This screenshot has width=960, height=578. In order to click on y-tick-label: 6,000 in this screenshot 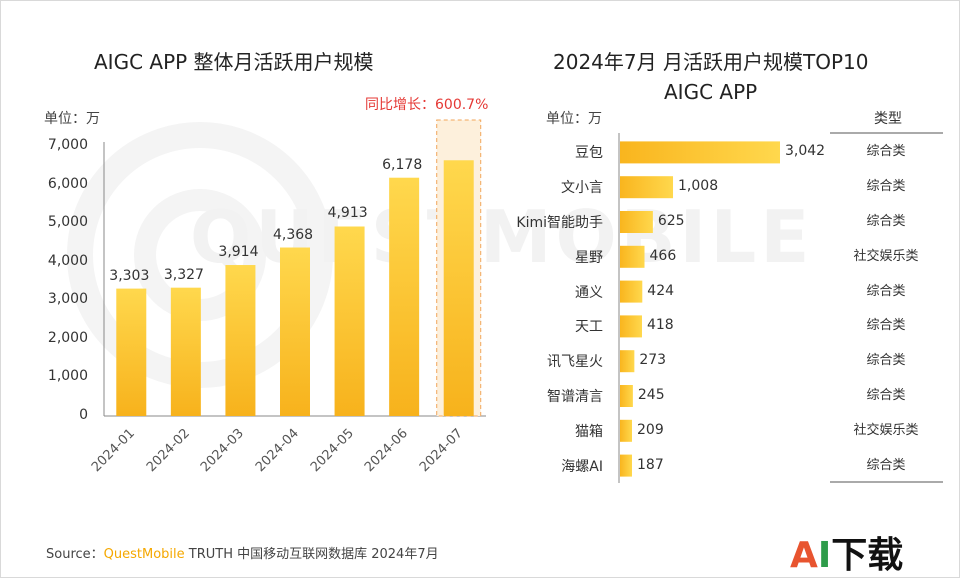, I will do `click(67, 183)`.